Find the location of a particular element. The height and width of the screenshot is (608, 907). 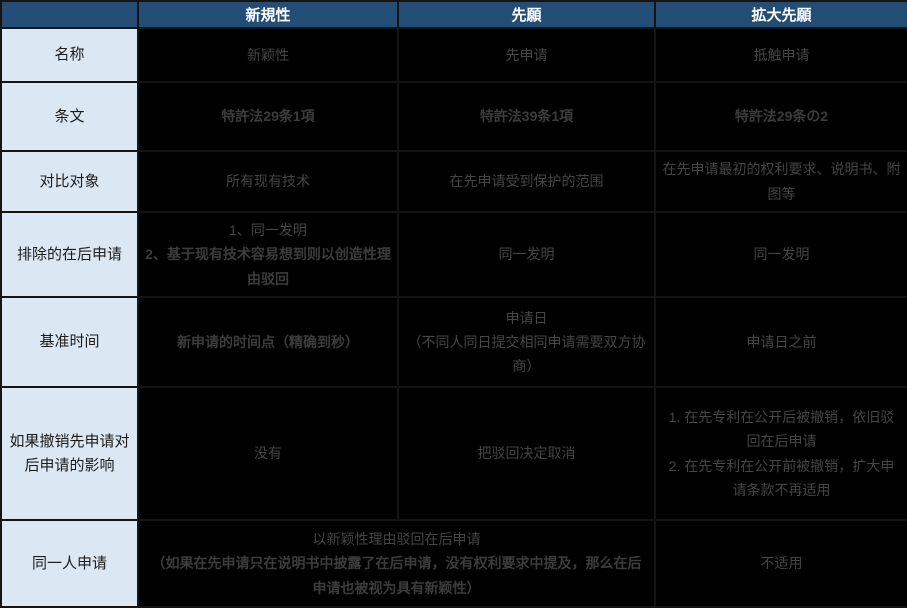

row-label-reference-time: 基准时间 is located at coordinates (69, 342).